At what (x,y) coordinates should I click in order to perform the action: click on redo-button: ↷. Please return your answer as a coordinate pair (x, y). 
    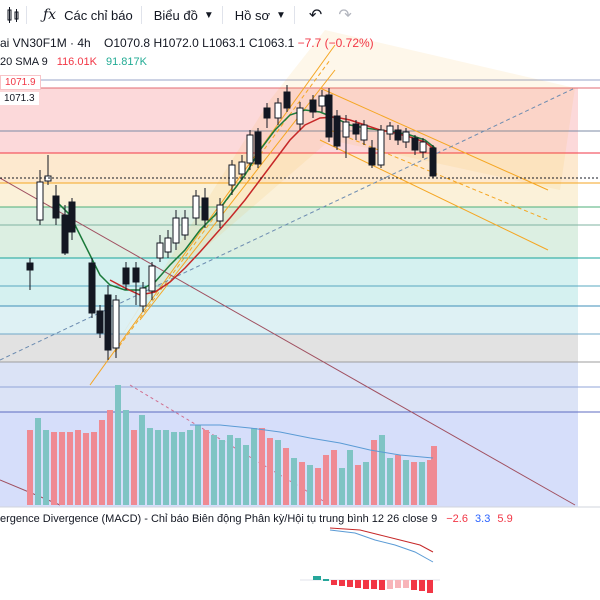
    Looking at the image, I should click on (344, 15).